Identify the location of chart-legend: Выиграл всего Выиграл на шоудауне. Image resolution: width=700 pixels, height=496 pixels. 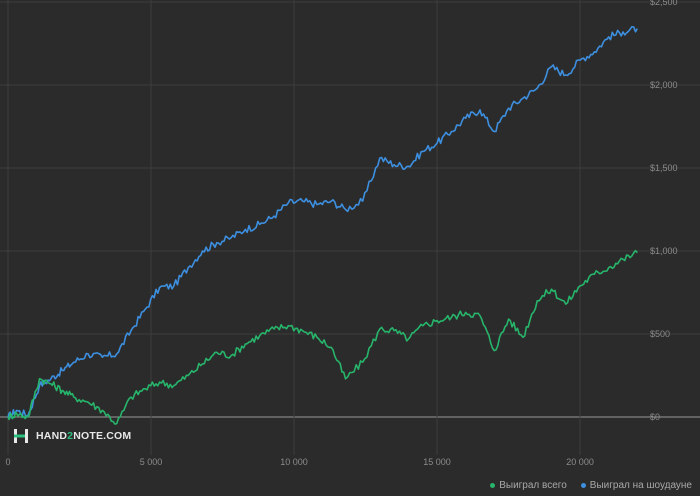
(591, 485).